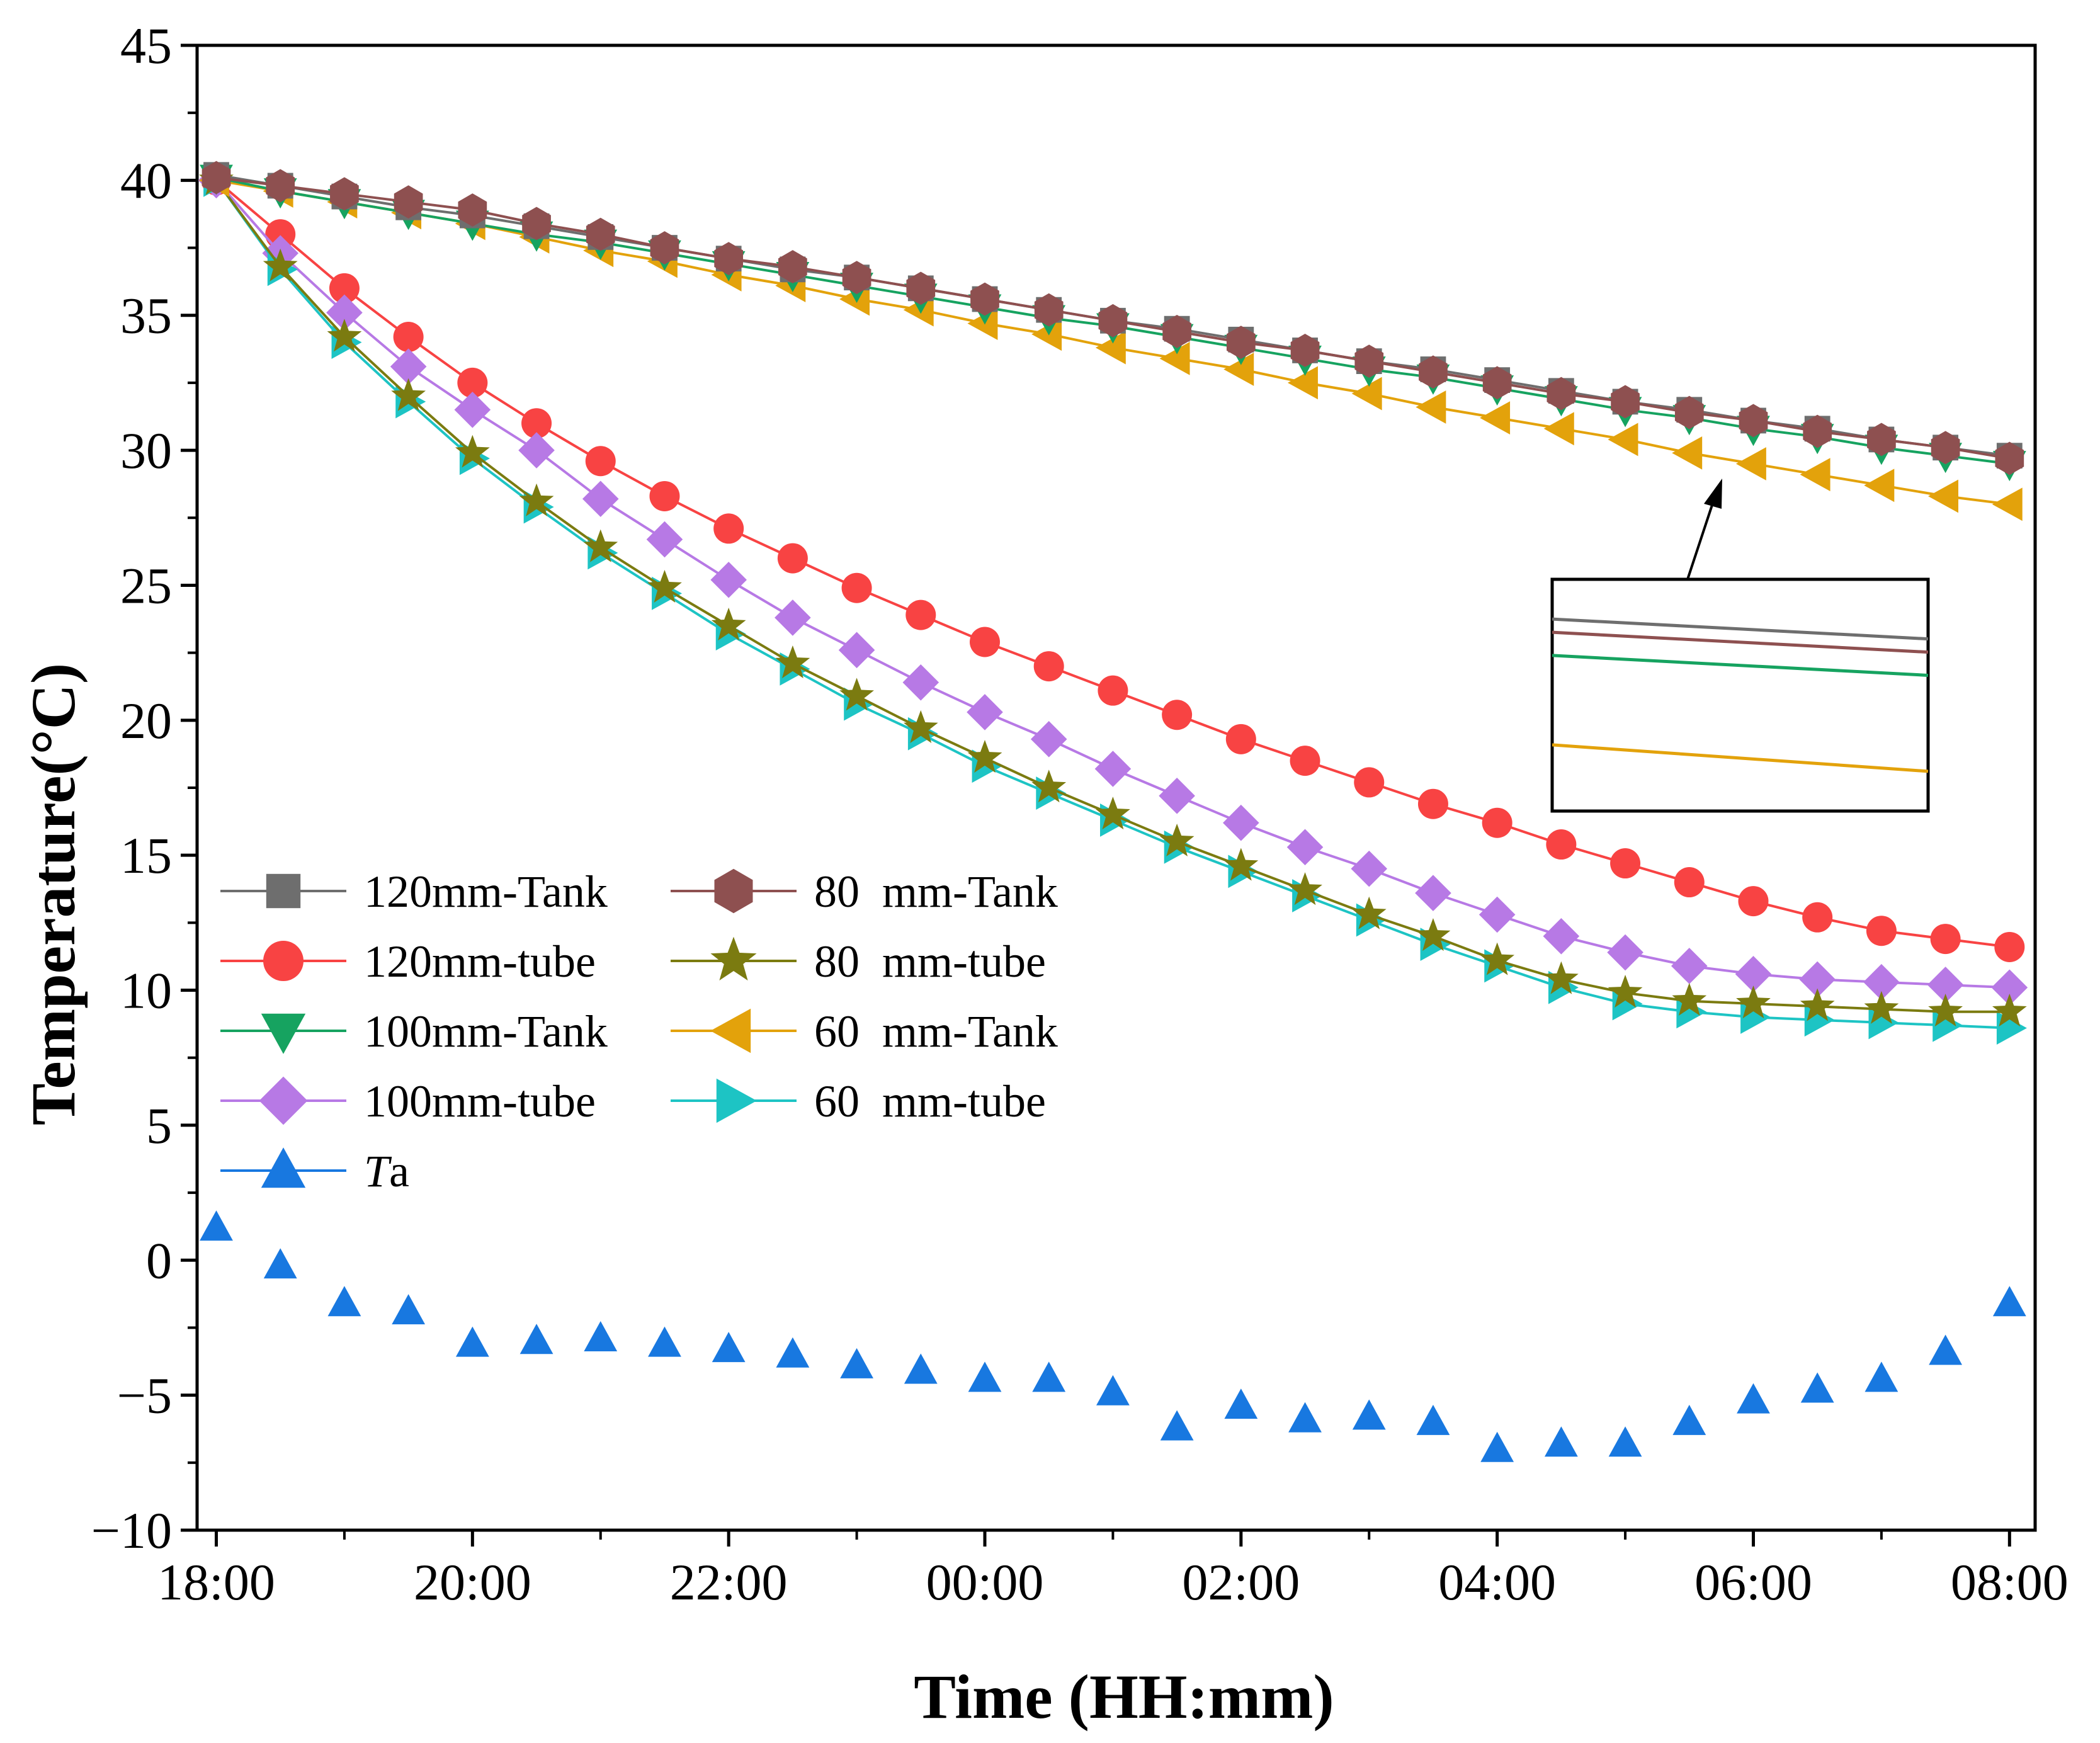 Image resolution: width=2100 pixels, height=1743 pixels. I want to click on legend-label: 100mm-Tank, so click(486, 1031).